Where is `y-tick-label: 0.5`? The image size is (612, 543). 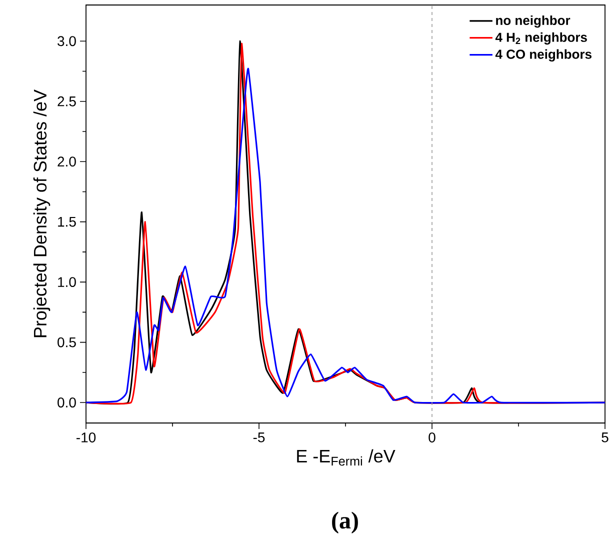
y-tick-label: 0.5 is located at coordinates (67, 342).